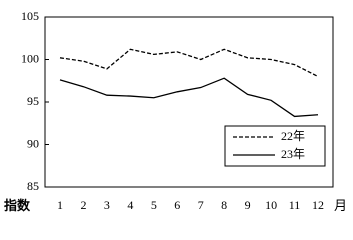 Image resolution: width=353 pixels, height=240 pixels. What do you see at coordinates (275, 146) in the screenshot?
I see `legend-box` at bounding box center [275, 146].